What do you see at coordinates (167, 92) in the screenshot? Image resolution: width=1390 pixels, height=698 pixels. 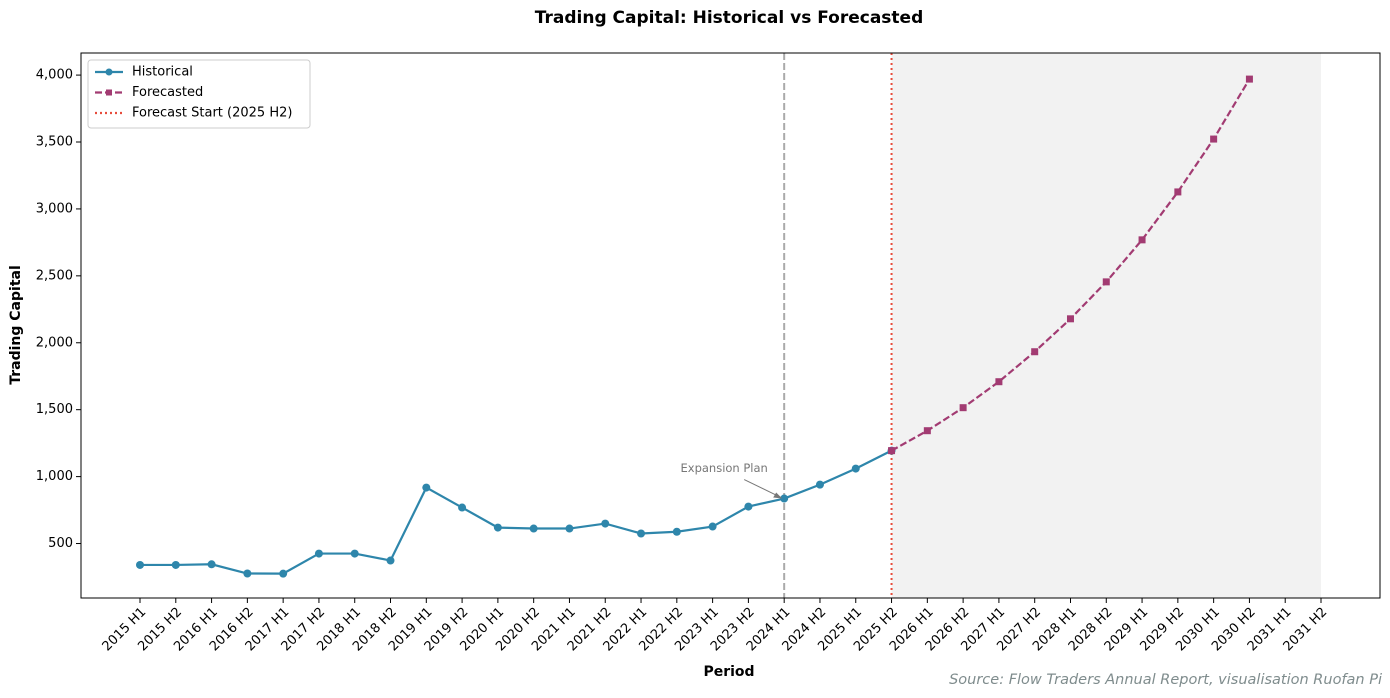 I see `legend-label: Forecasted` at bounding box center [167, 92].